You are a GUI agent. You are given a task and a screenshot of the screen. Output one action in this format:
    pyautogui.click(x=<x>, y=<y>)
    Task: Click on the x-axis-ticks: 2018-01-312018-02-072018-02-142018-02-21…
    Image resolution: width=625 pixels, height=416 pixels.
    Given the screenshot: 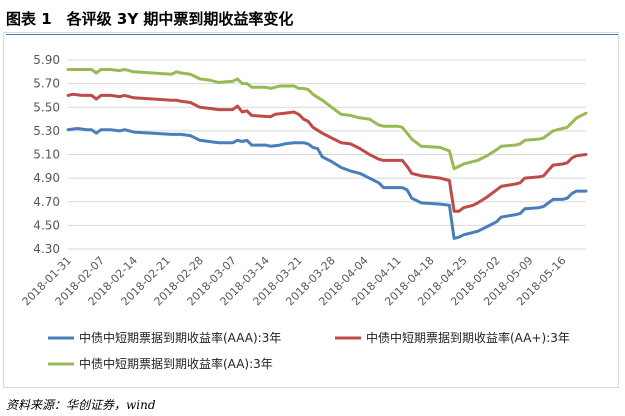 What is the action you would take?
    pyautogui.click(x=294, y=281)
    